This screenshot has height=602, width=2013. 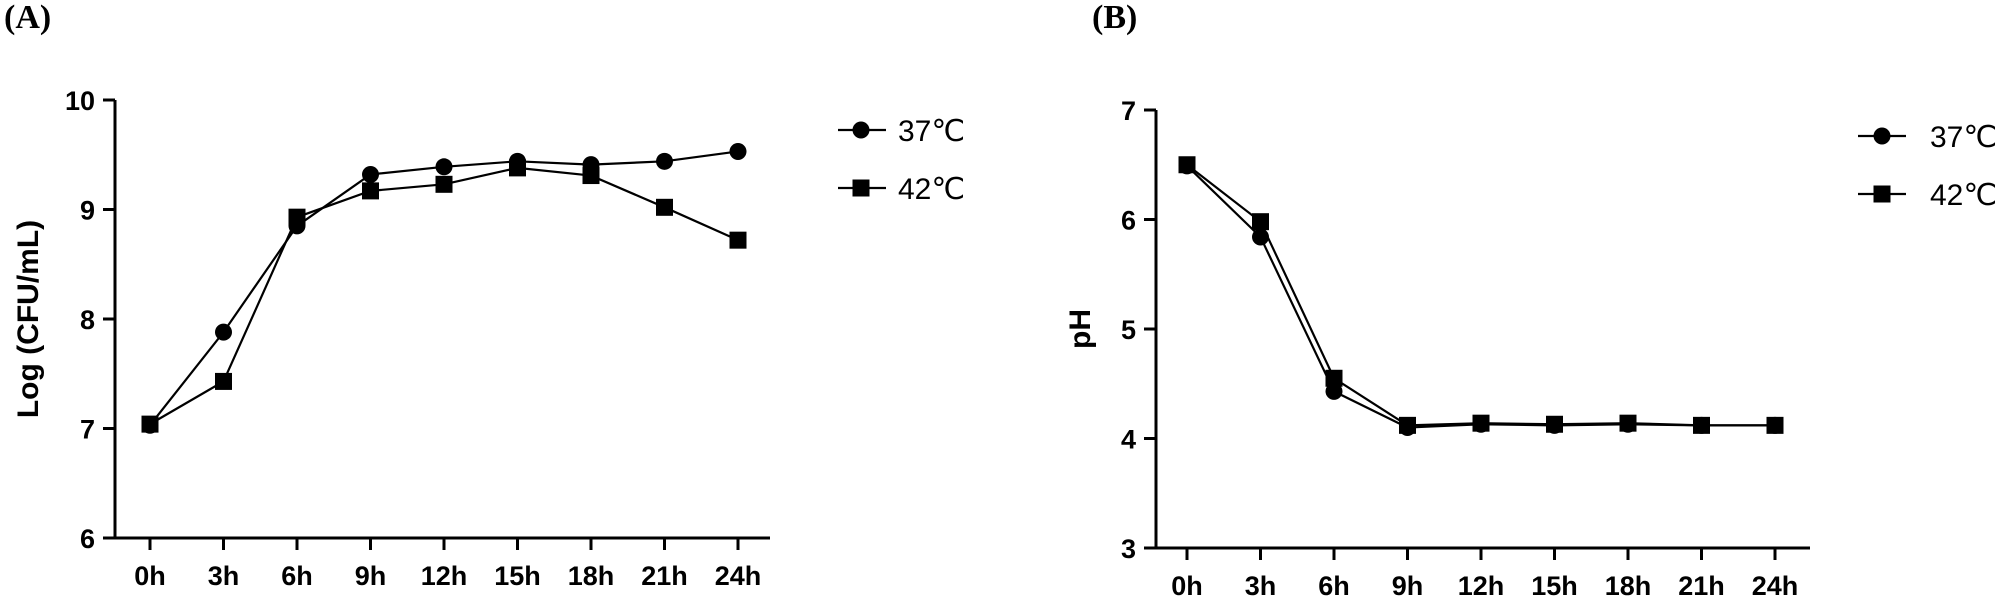 What do you see at coordinates (1114, 18) in the screenshot?
I see `panel-label: (B)` at bounding box center [1114, 18].